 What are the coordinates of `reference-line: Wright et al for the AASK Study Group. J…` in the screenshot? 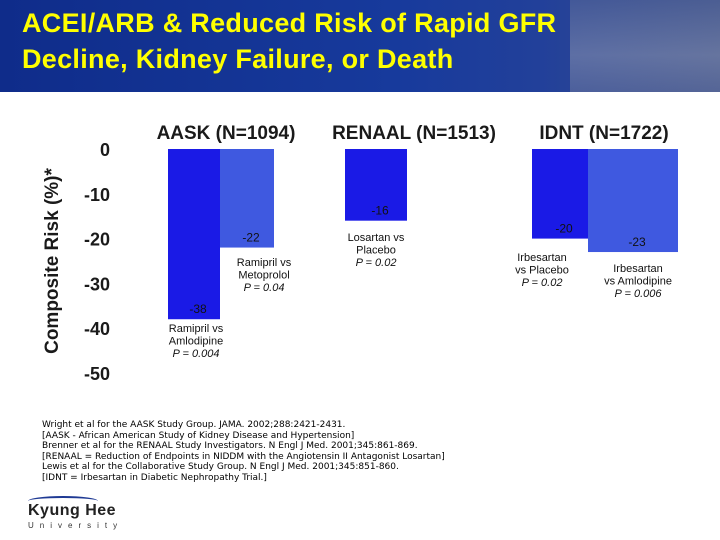 It's located at (194, 425).